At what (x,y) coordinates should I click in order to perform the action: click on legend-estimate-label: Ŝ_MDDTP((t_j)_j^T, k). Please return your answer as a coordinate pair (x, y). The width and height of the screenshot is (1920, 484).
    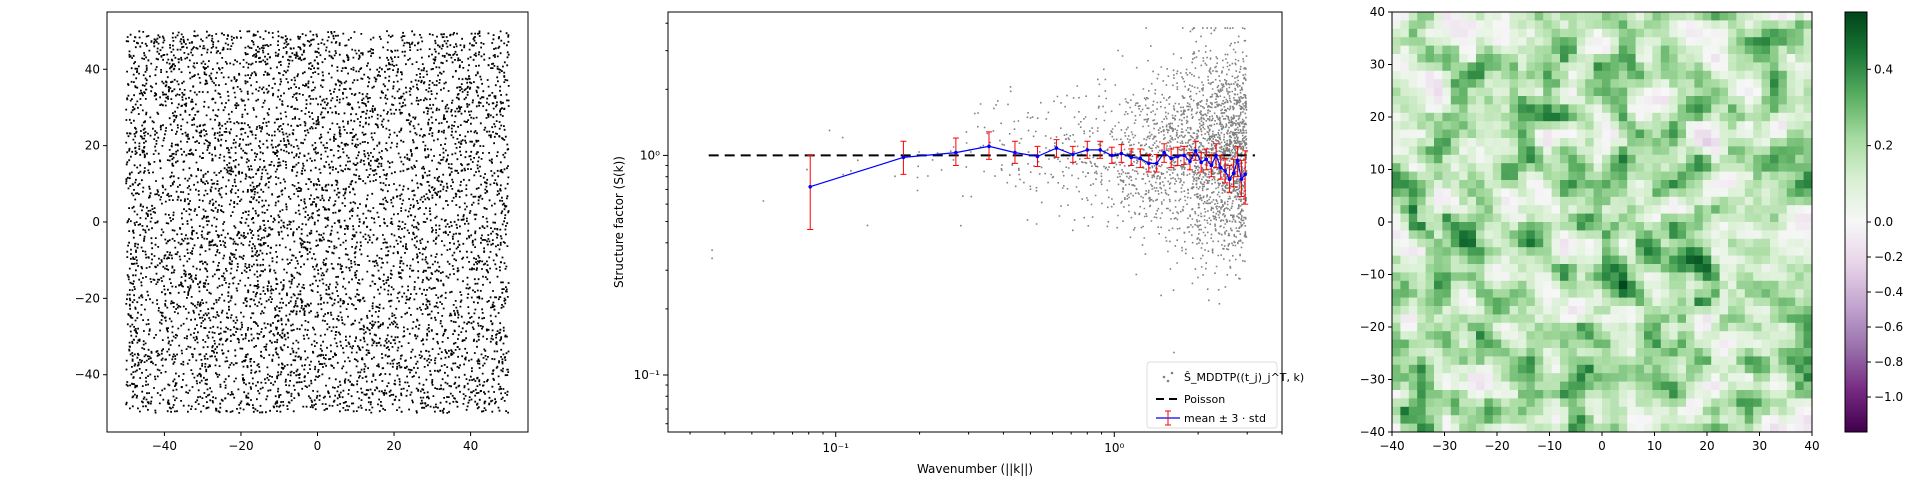
    Looking at the image, I should click on (1244, 377).